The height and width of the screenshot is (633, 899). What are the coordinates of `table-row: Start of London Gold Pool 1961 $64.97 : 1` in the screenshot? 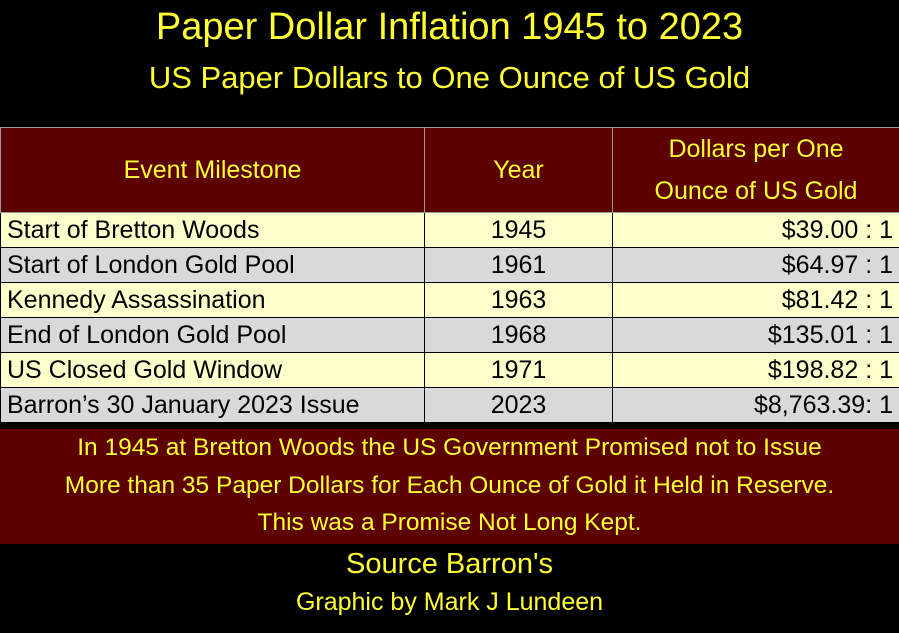 It's located at (449, 265).